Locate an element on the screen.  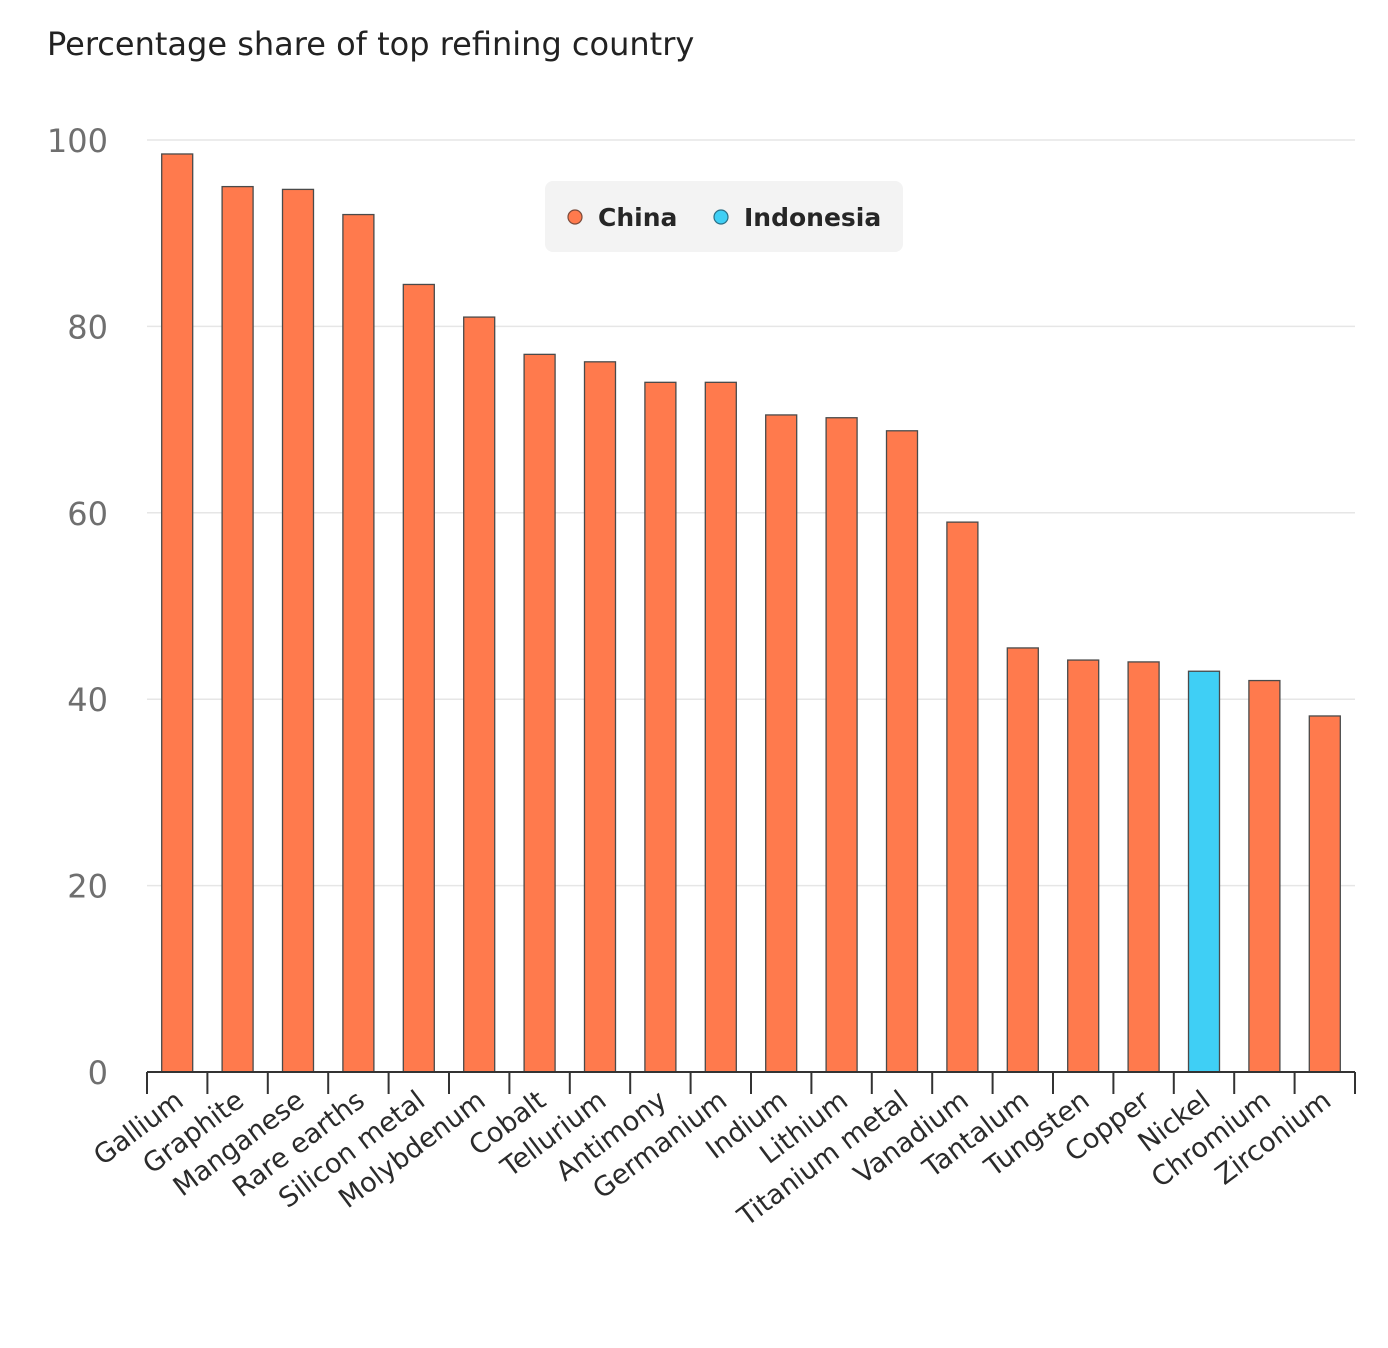
legend-label-indonesia: Indonesia is located at coordinates (812, 217).